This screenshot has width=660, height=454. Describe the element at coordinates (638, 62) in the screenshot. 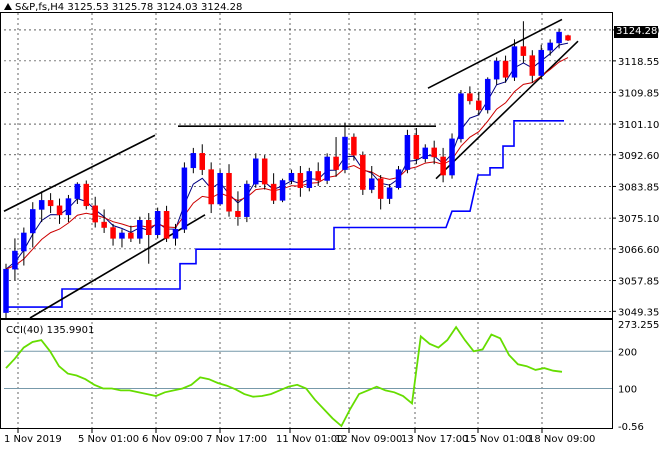

I see `price-axis-label: 3118.55` at that location.